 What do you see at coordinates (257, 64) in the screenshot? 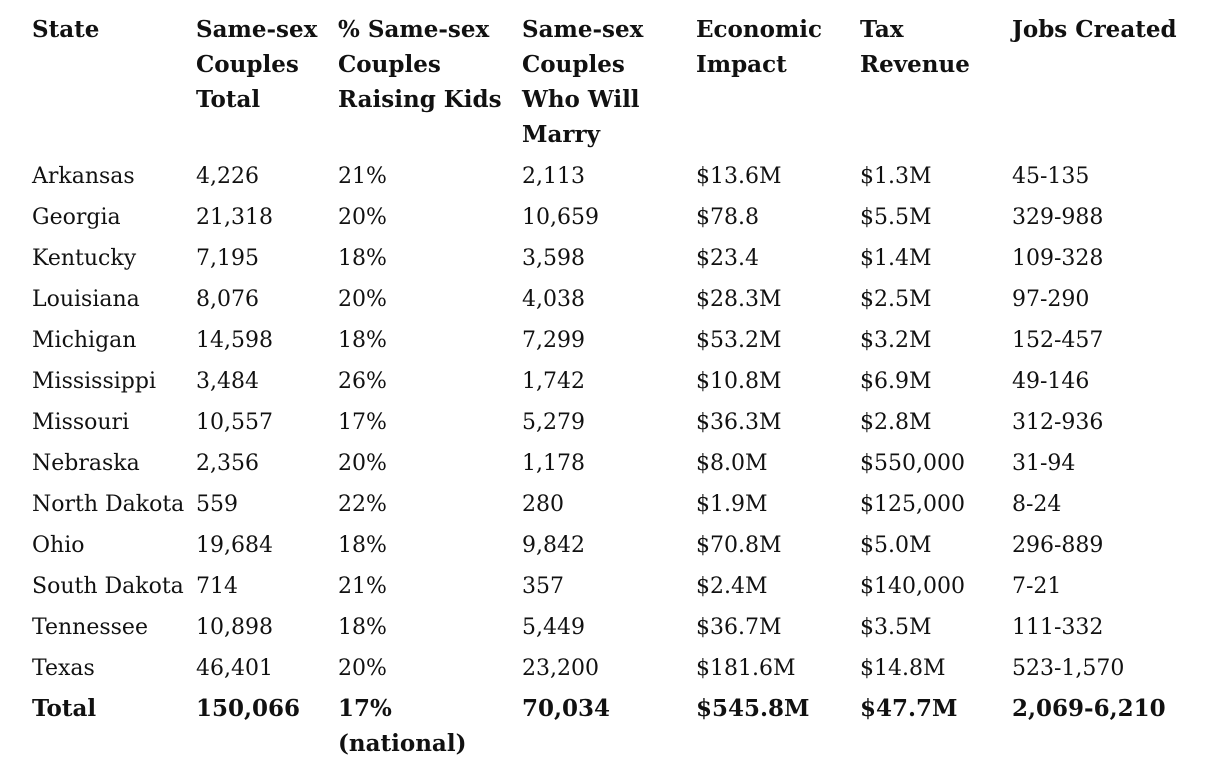
I see `column-header-couples-total: Same-sex Couples Total` at bounding box center [257, 64].